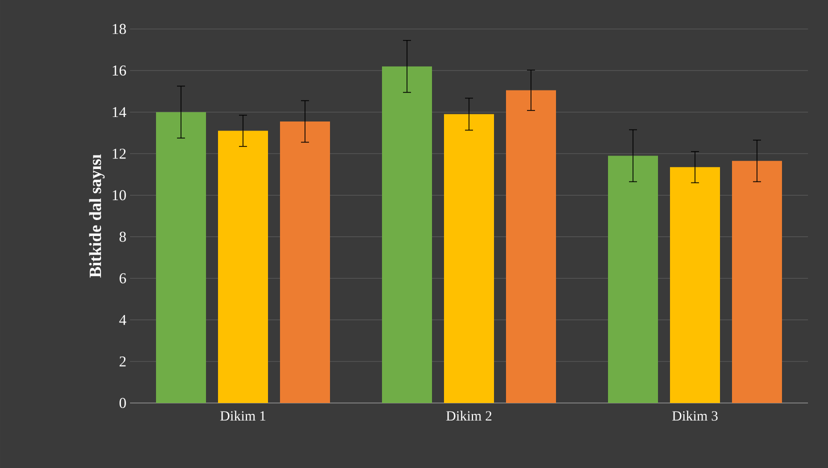  What do you see at coordinates (123, 361) in the screenshot?
I see `y-tick-label: 2` at bounding box center [123, 361].